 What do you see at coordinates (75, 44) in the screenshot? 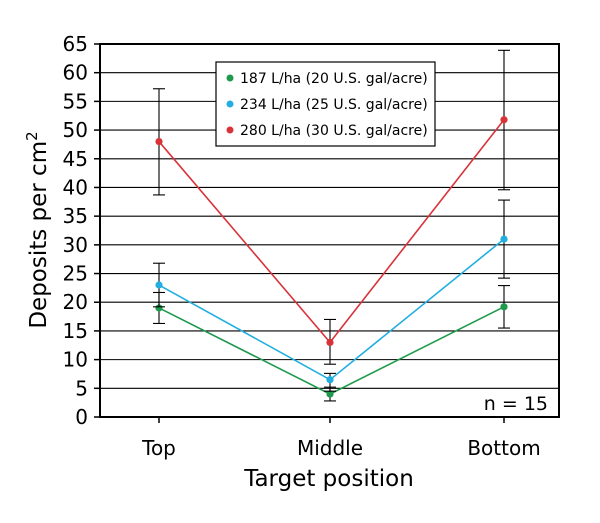
I see `y-tick-label-65: 65` at bounding box center [75, 44].